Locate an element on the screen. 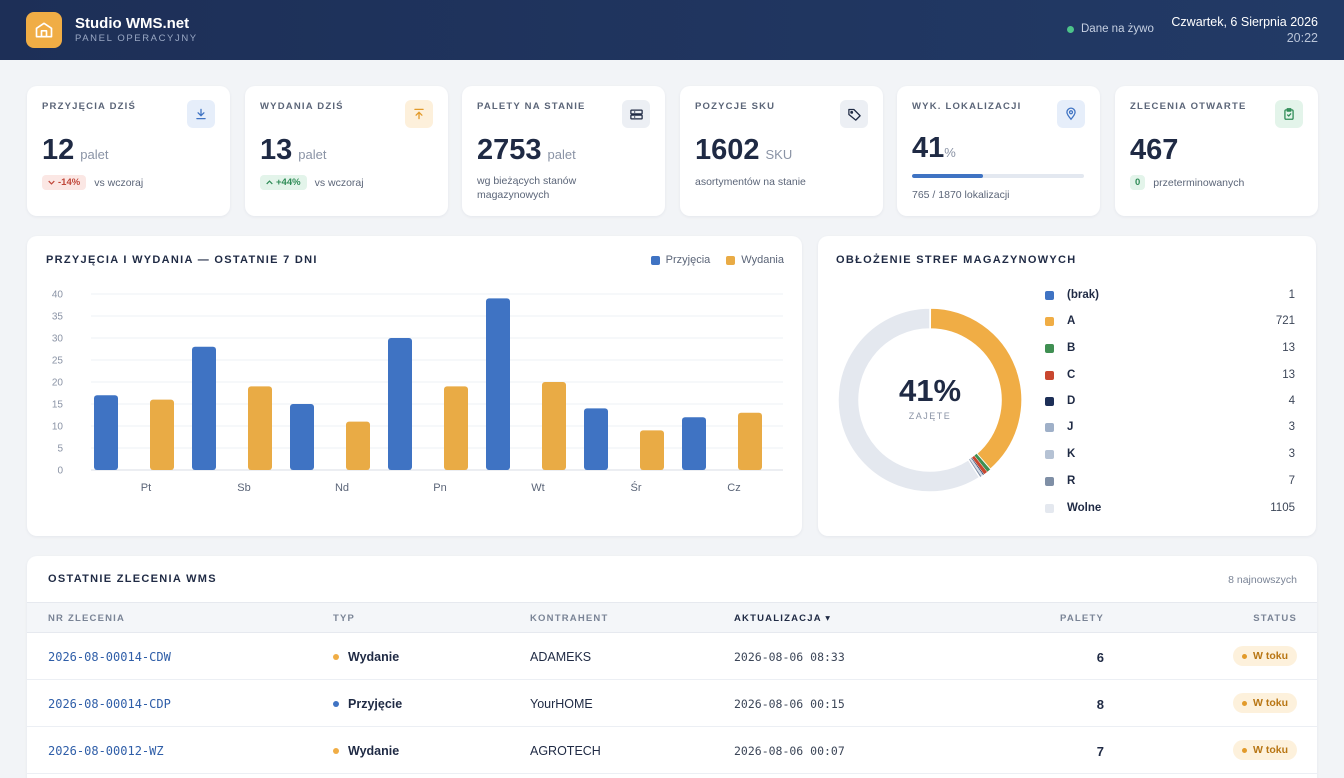 This screenshot has width=1344, height=778. zone-name: (brak) is located at coordinates (1083, 295).